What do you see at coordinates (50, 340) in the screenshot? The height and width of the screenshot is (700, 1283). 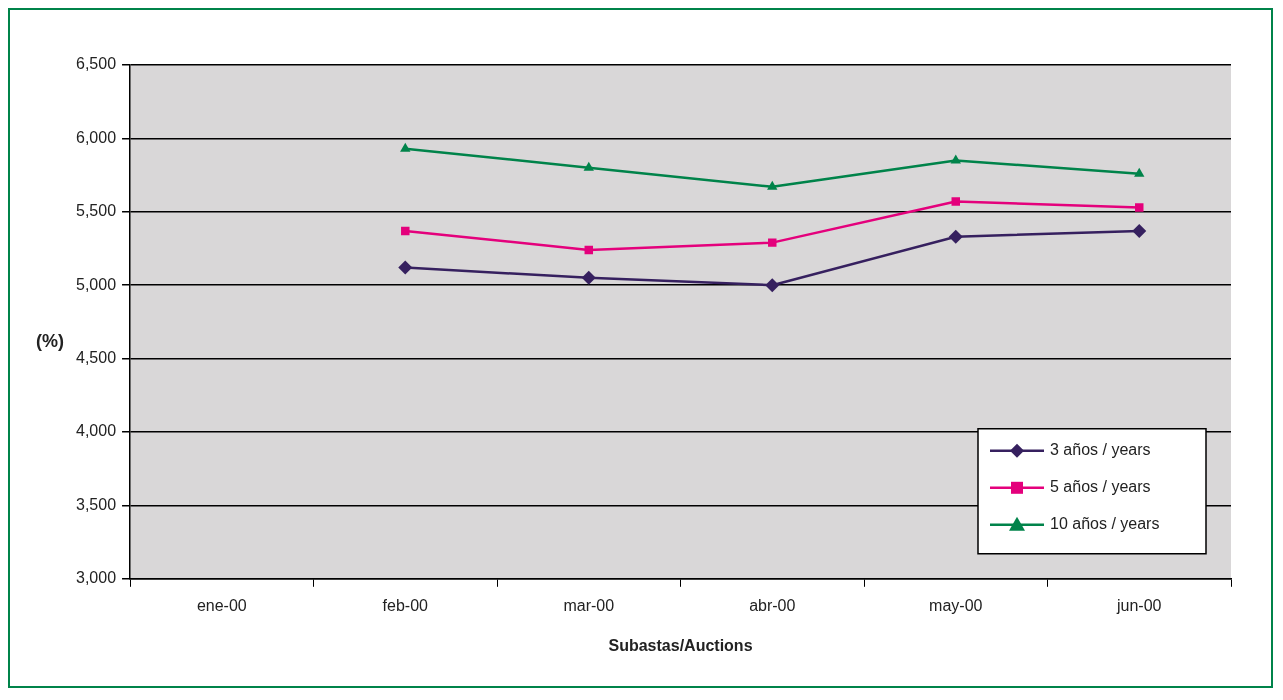 I see `y-axis-title: (%)` at bounding box center [50, 340].